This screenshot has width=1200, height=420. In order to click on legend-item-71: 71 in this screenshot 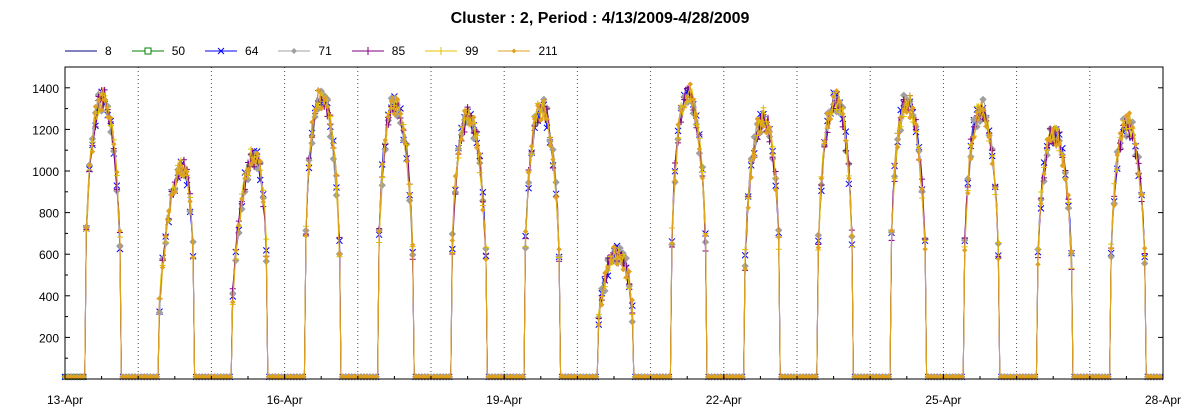, I will do `click(305, 51)`.